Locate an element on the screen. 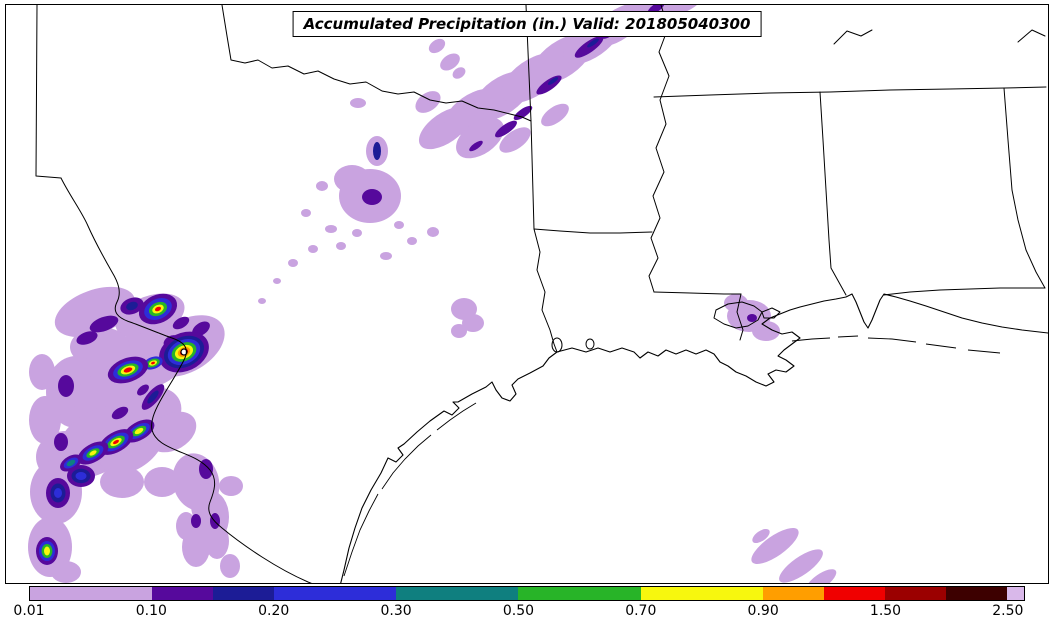 This screenshot has height=633, width=1054. tennessee-river-squiggle is located at coordinates (853, 37).